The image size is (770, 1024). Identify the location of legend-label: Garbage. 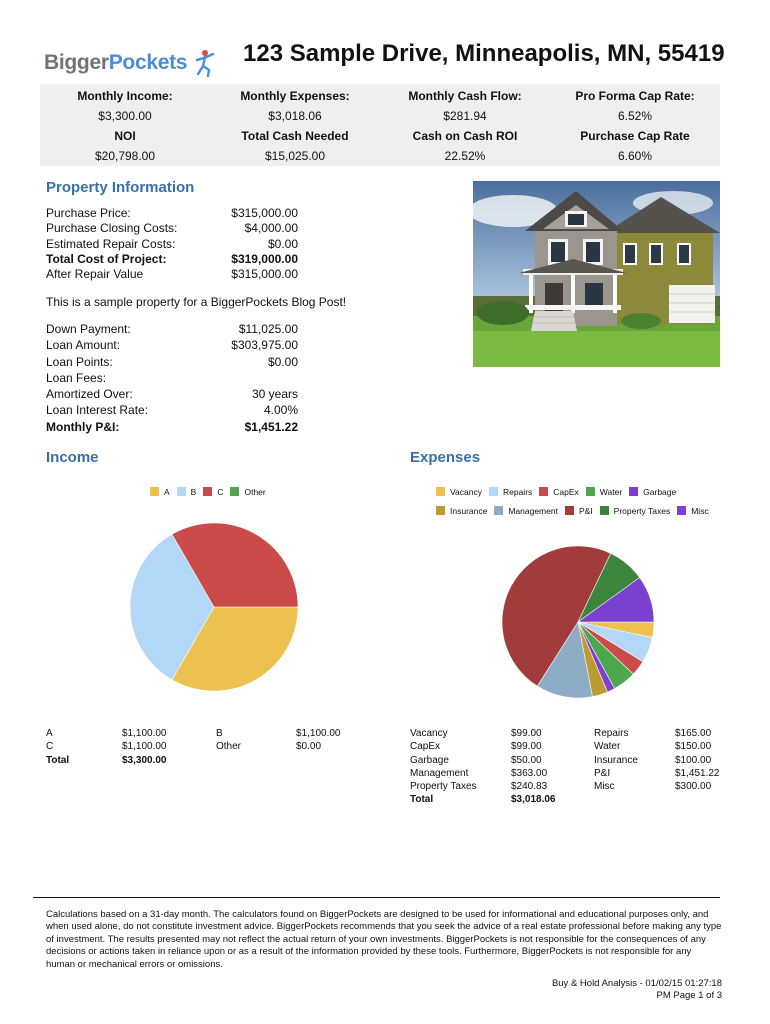
(660, 491).